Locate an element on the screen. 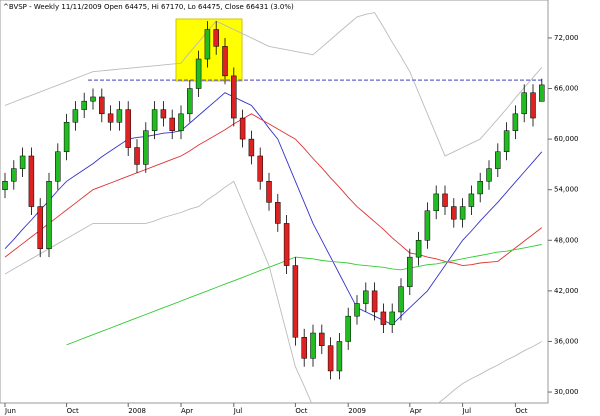  x-tick-label: 2008 is located at coordinates (137, 411).